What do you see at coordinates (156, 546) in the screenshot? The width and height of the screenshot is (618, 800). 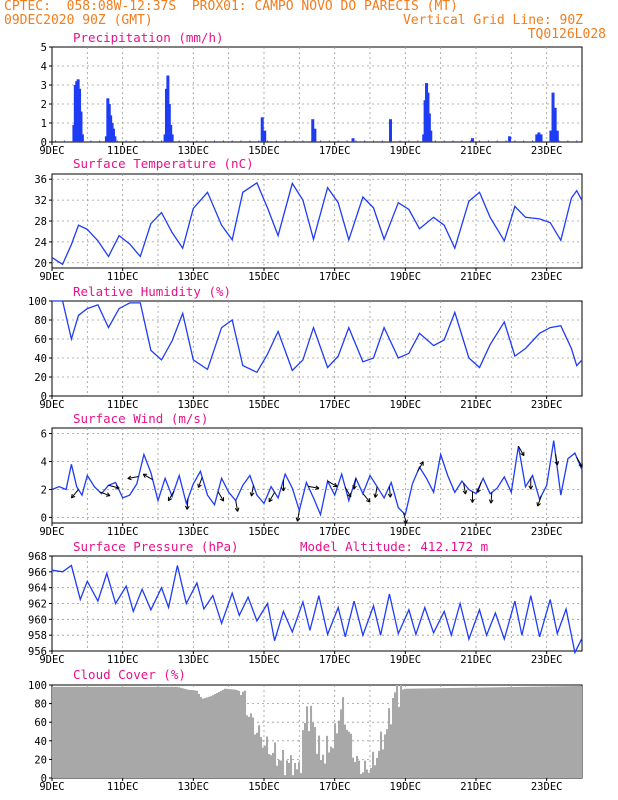 I see `panel-title: Surface Pressure (hPa)` at bounding box center [156, 546].